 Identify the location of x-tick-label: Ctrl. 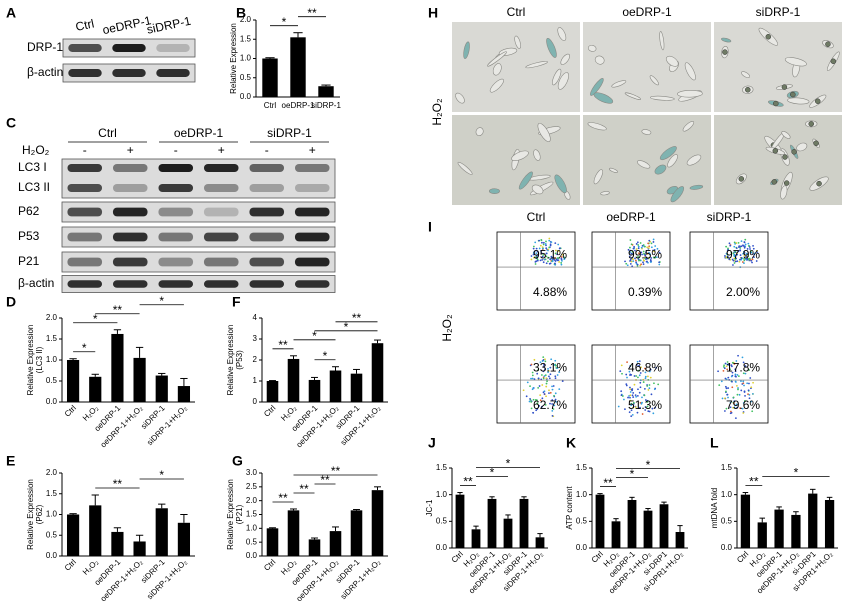
(70, 564).